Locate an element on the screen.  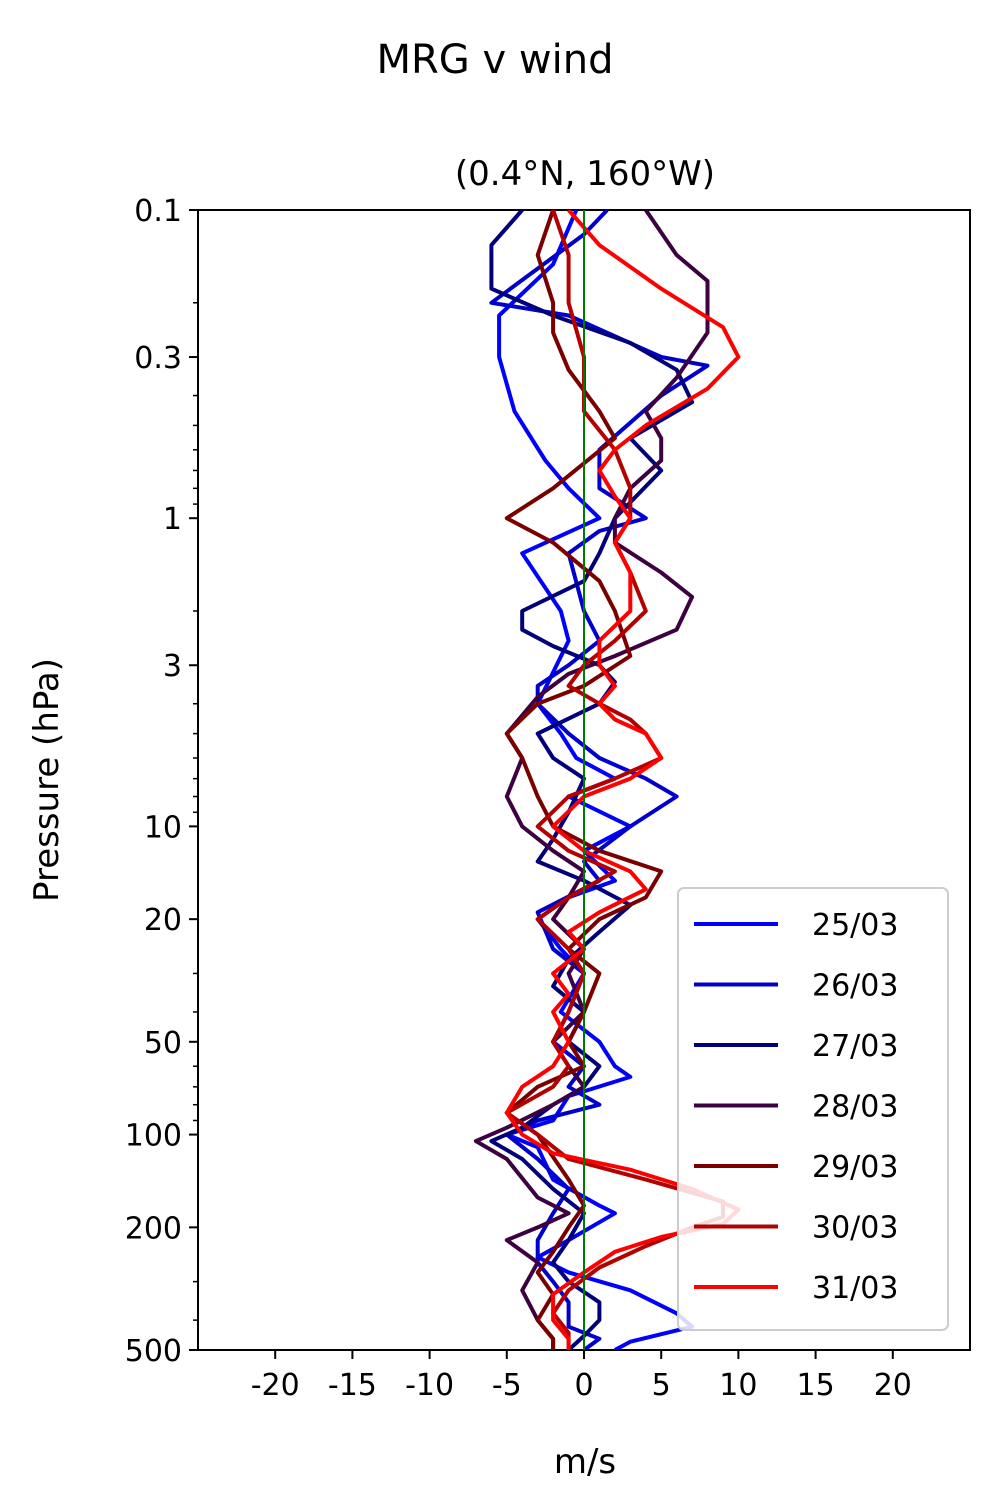
x-tick-label: -20 is located at coordinates (275, 1385).